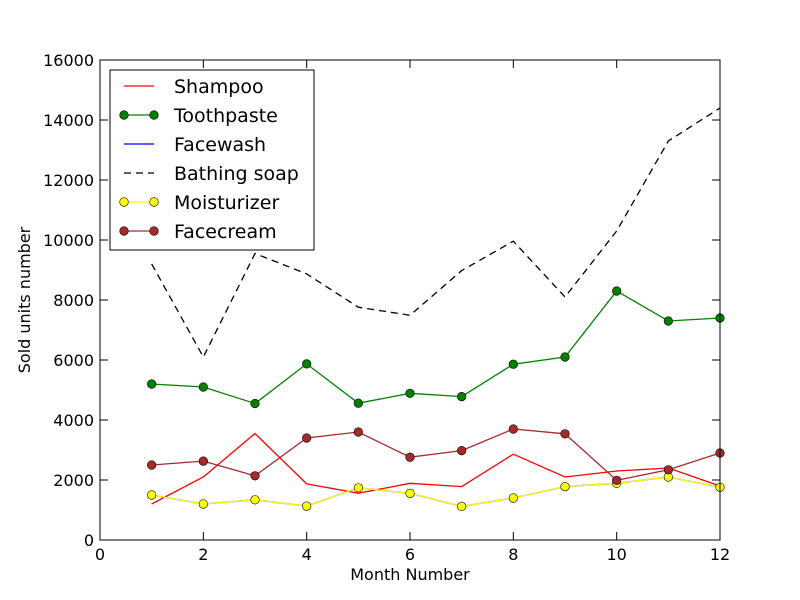 Image resolution: width=800 pixels, height=600 pixels. What do you see at coordinates (307, 554) in the screenshot?
I see `x-tick-label: 4` at bounding box center [307, 554].